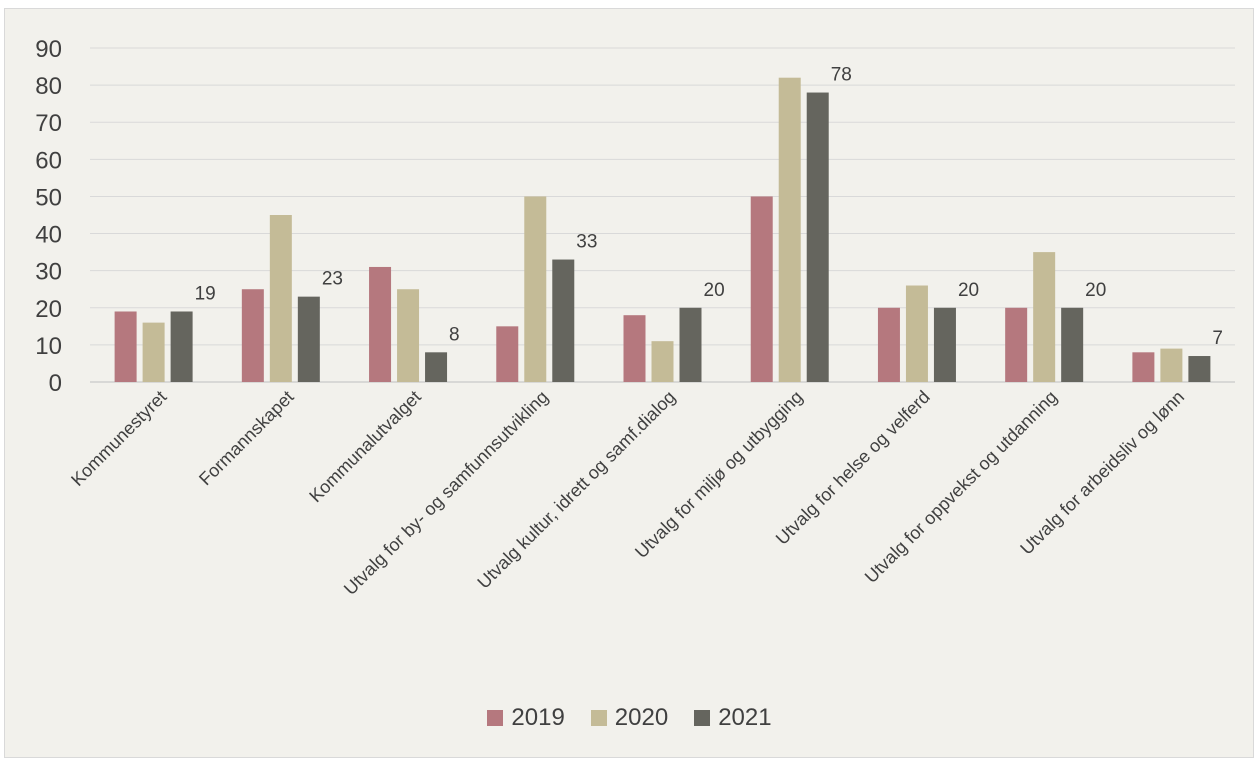 The height and width of the screenshot is (763, 1259). I want to click on y-tick-label: 10, so click(48, 346).